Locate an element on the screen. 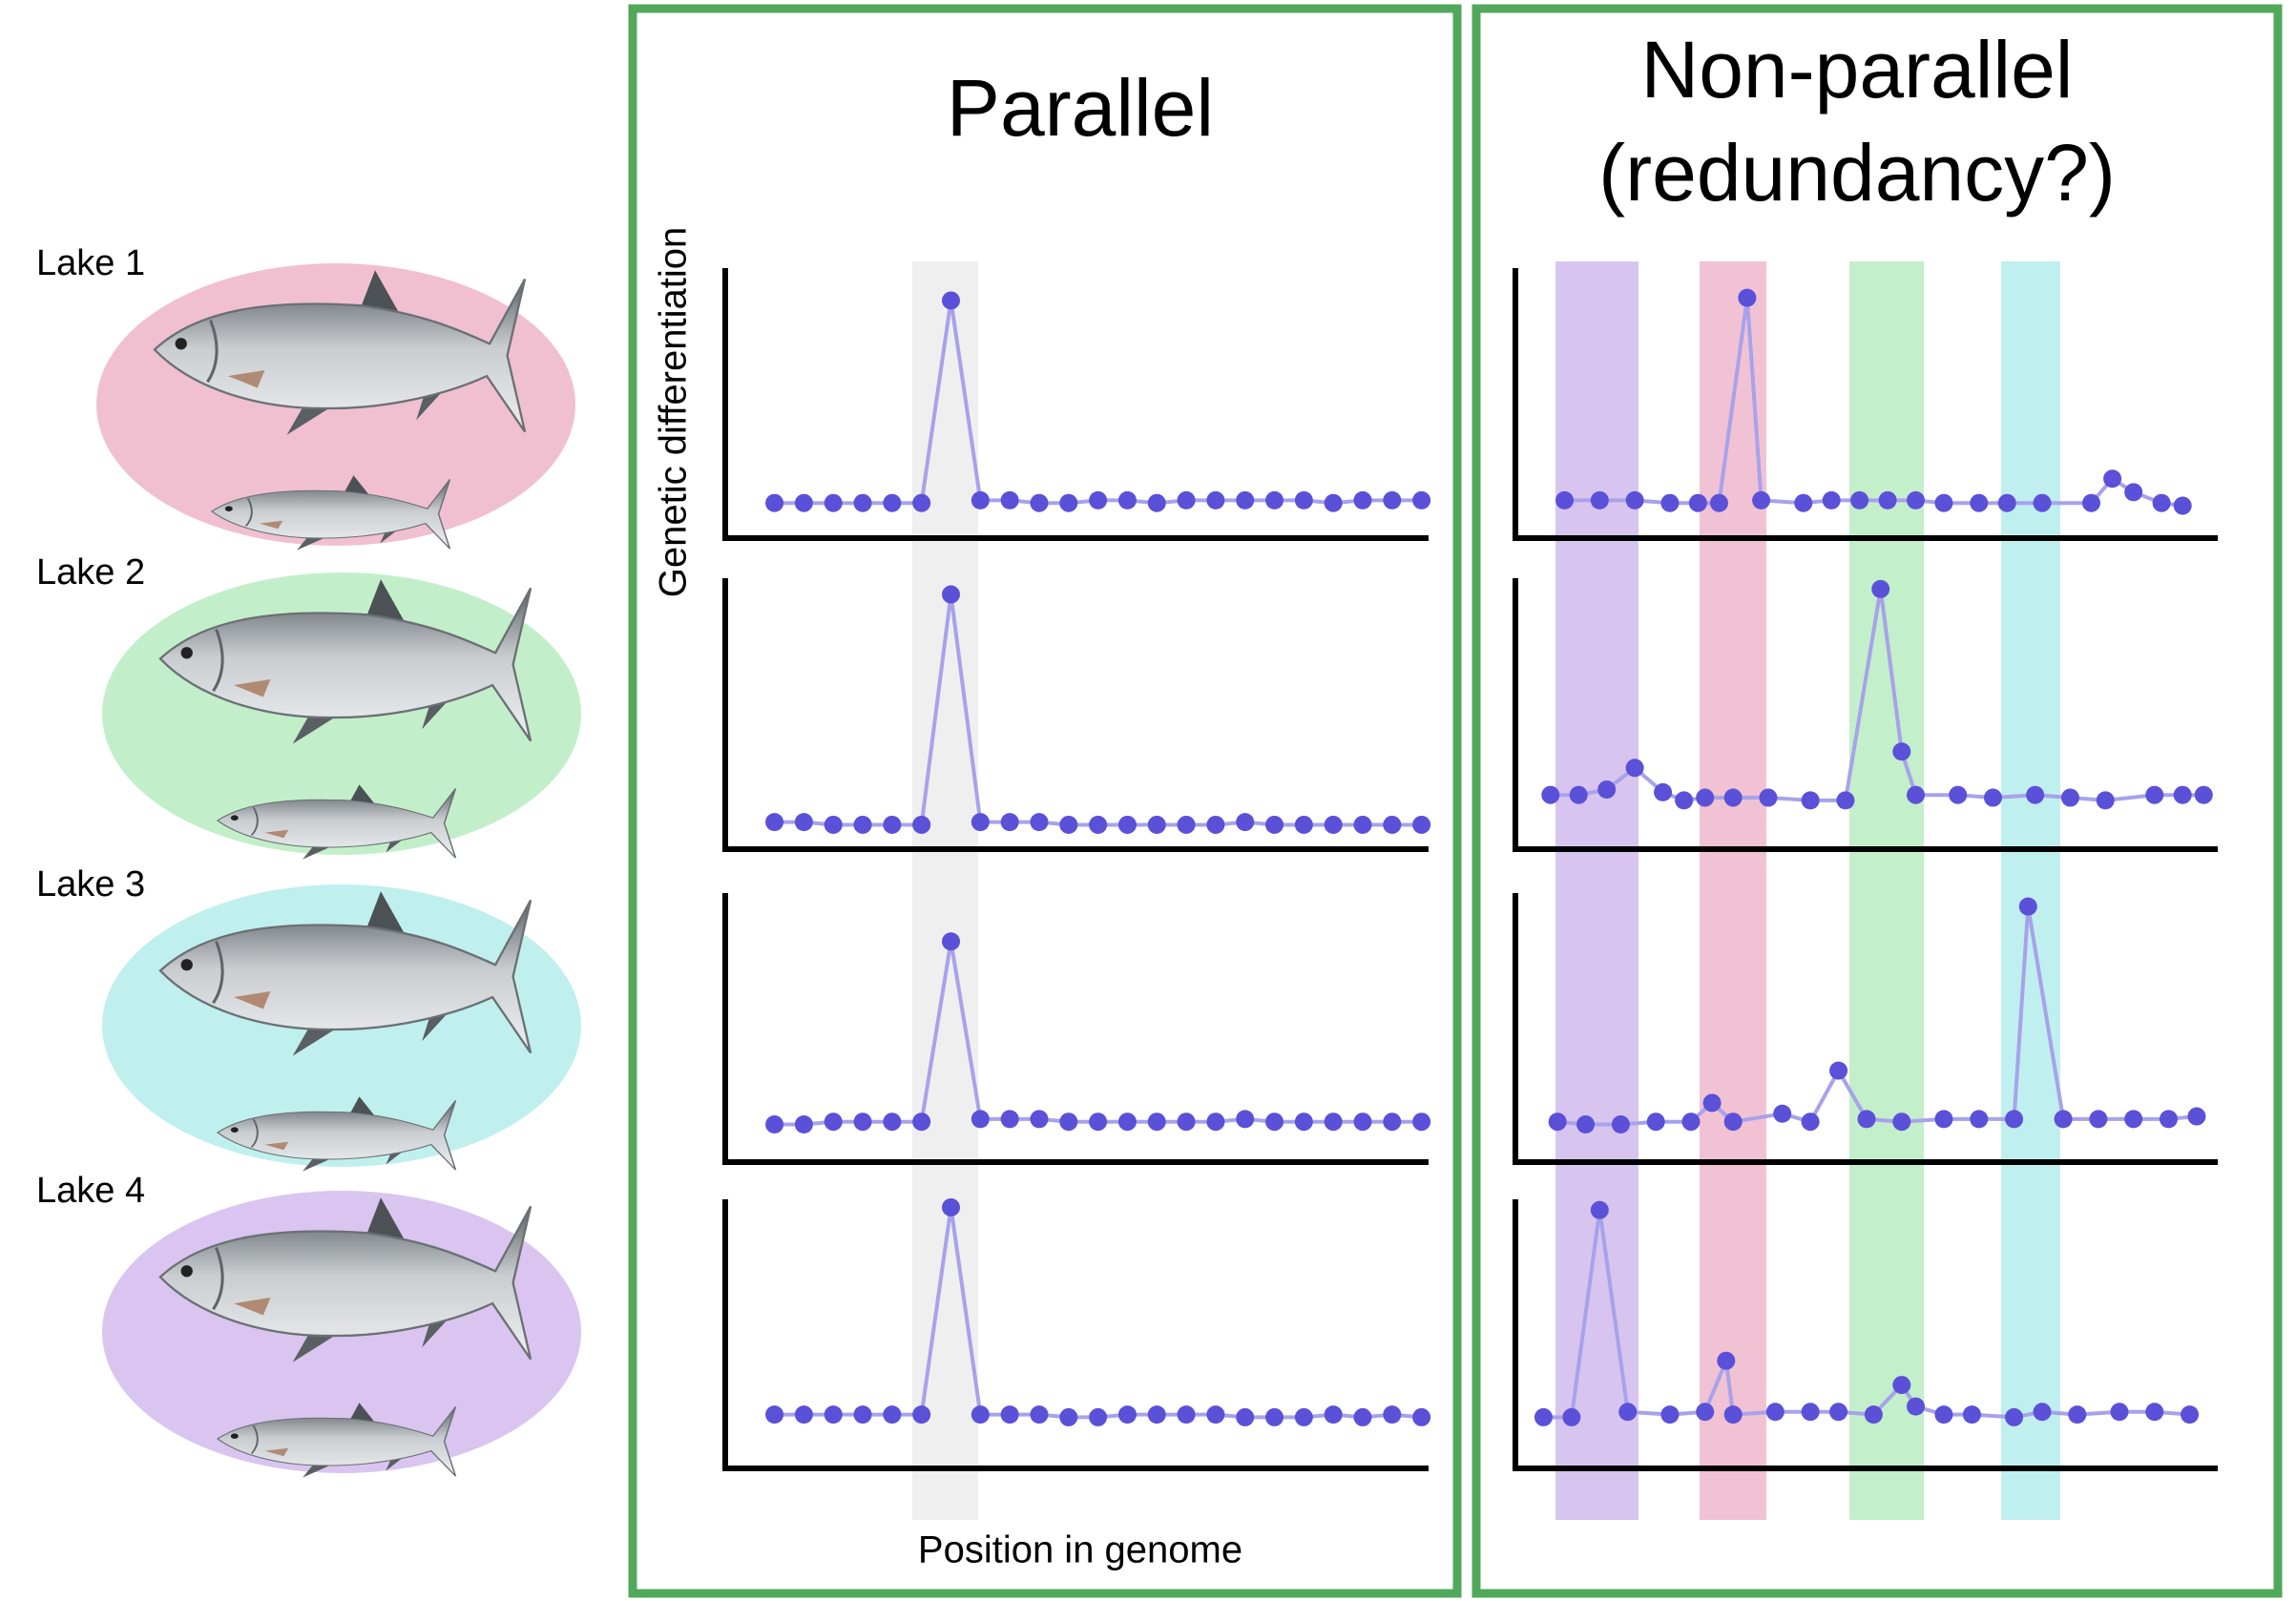  lake2-band is located at coordinates (1887, 890).